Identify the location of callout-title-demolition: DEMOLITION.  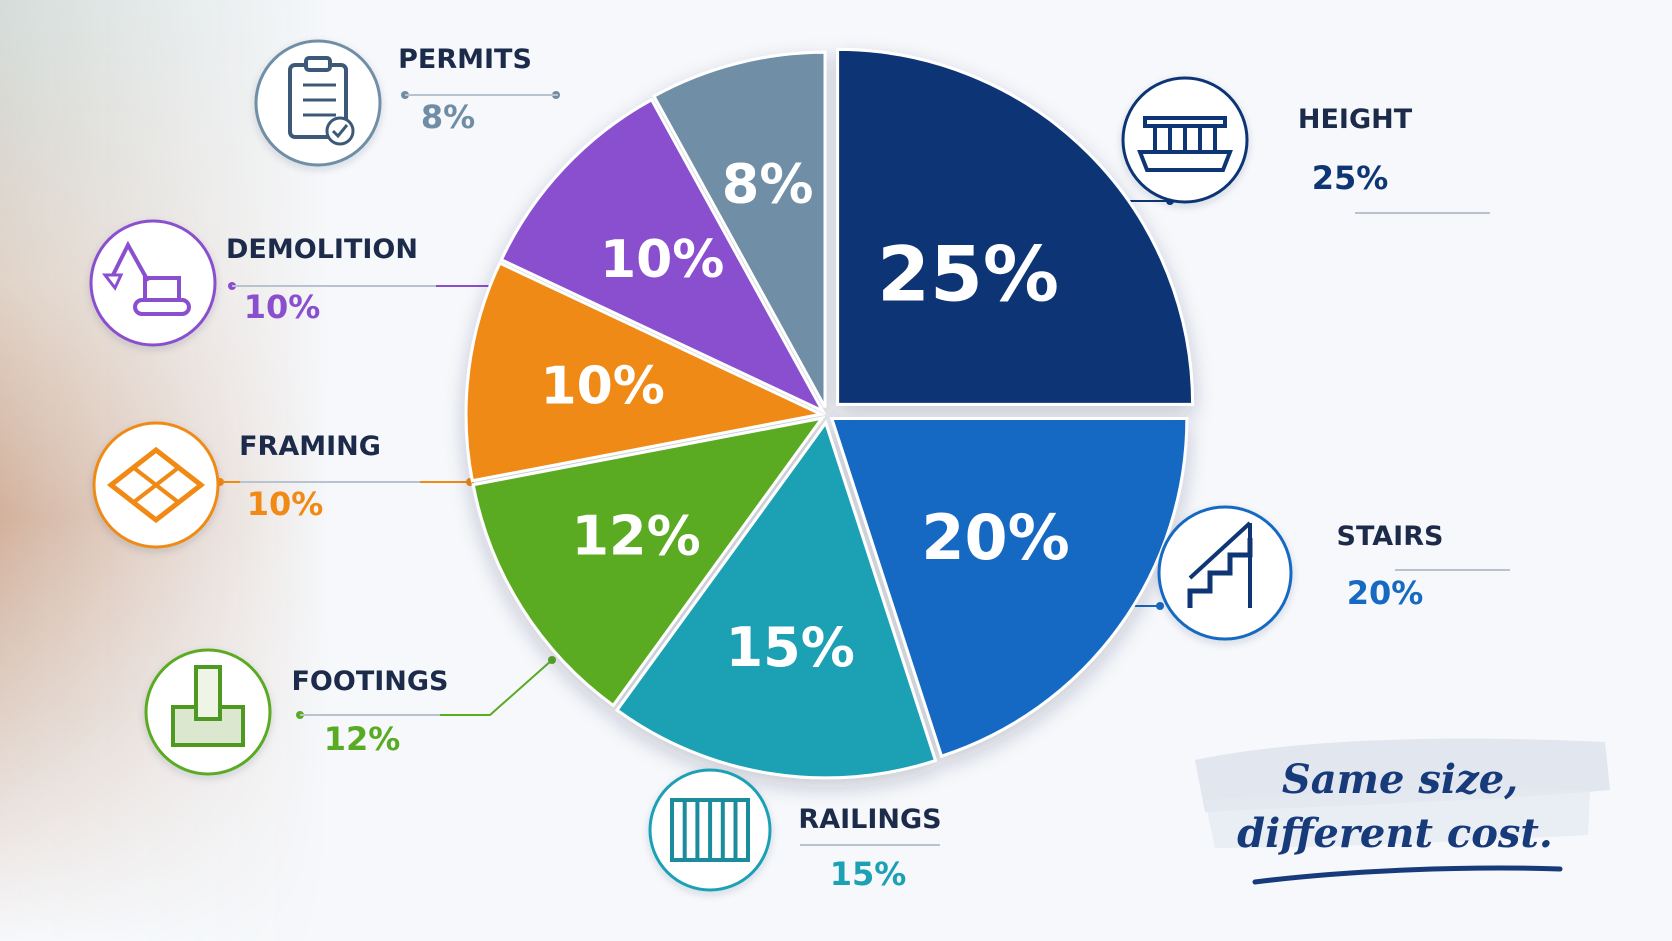
(322, 249).